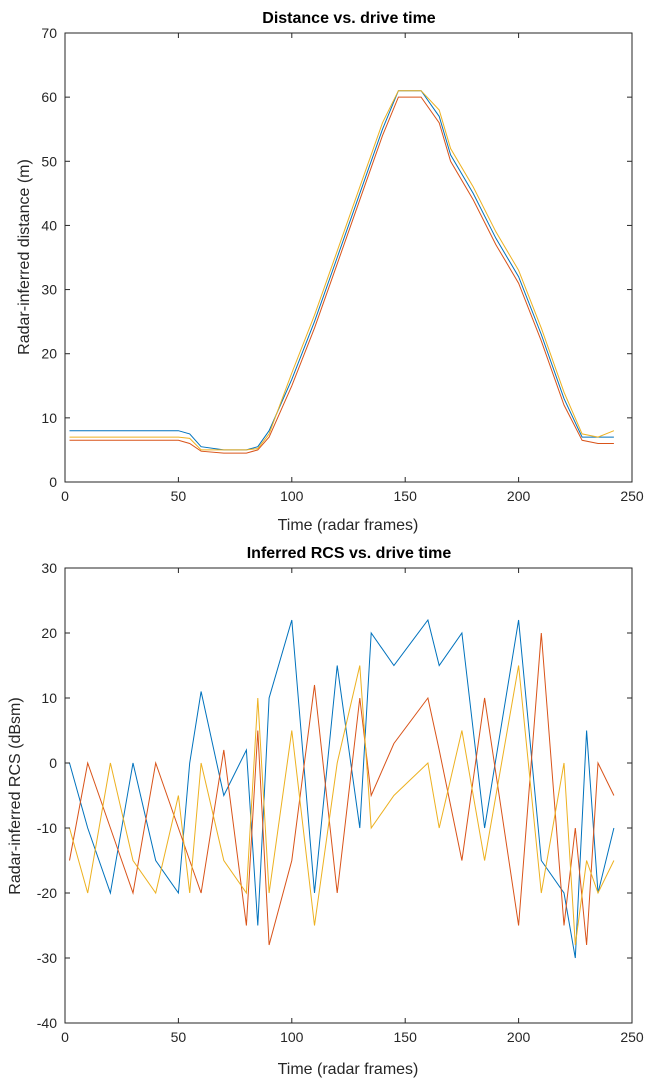 This screenshot has height=1082, width=657. What do you see at coordinates (348, 525) in the screenshot?
I see `distance-x-axis-label: Time (radar frames)` at bounding box center [348, 525].